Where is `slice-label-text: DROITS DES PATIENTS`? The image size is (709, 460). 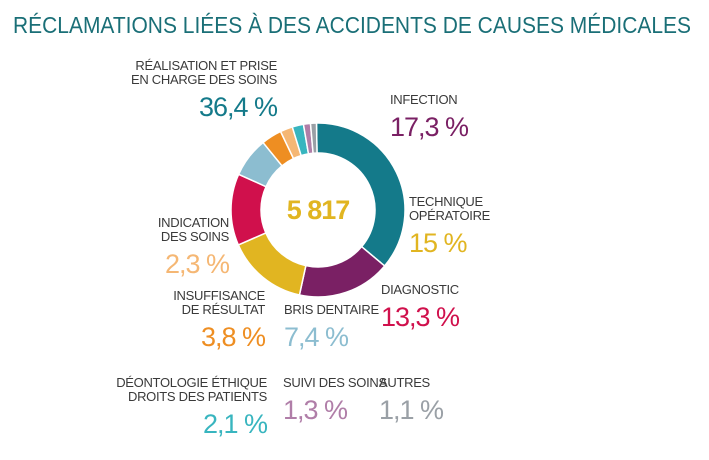 slice-label-text: DROITS DES PATIENTS is located at coordinates (198, 396).